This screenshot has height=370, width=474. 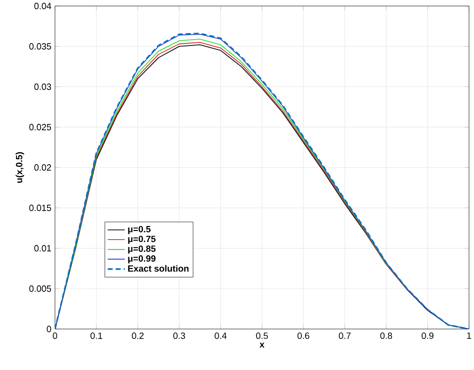 I want to click on legend-label: μ=0.75, so click(x=142, y=240).